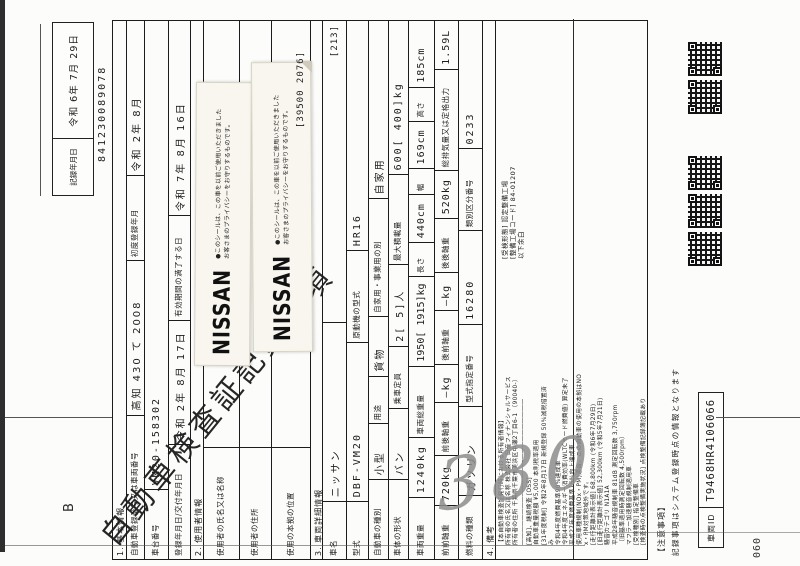 This screenshot has width=800, height=566. What do you see at coordinates (380, 176) in the screenshot?
I see `private-use-value: 自家用` at bounding box center [380, 176].